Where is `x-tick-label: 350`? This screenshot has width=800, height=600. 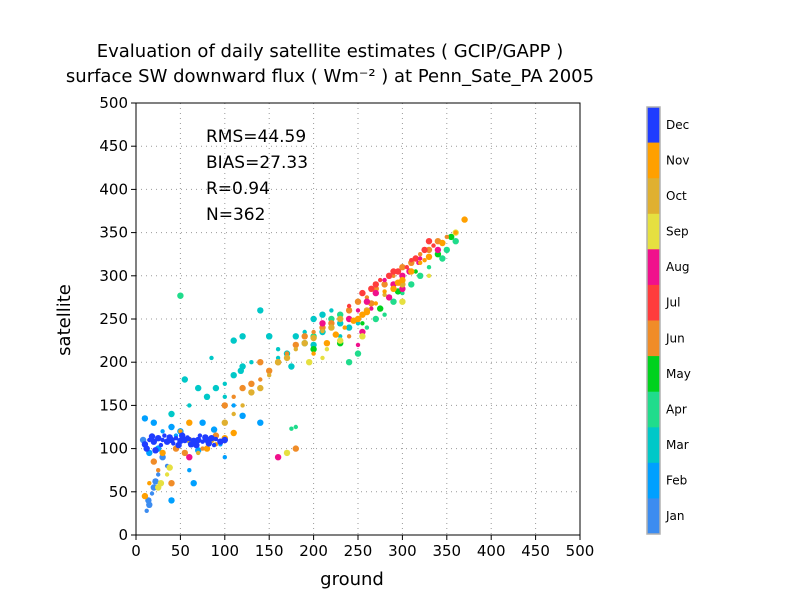
x-tick-label: 350 is located at coordinates (446, 551).